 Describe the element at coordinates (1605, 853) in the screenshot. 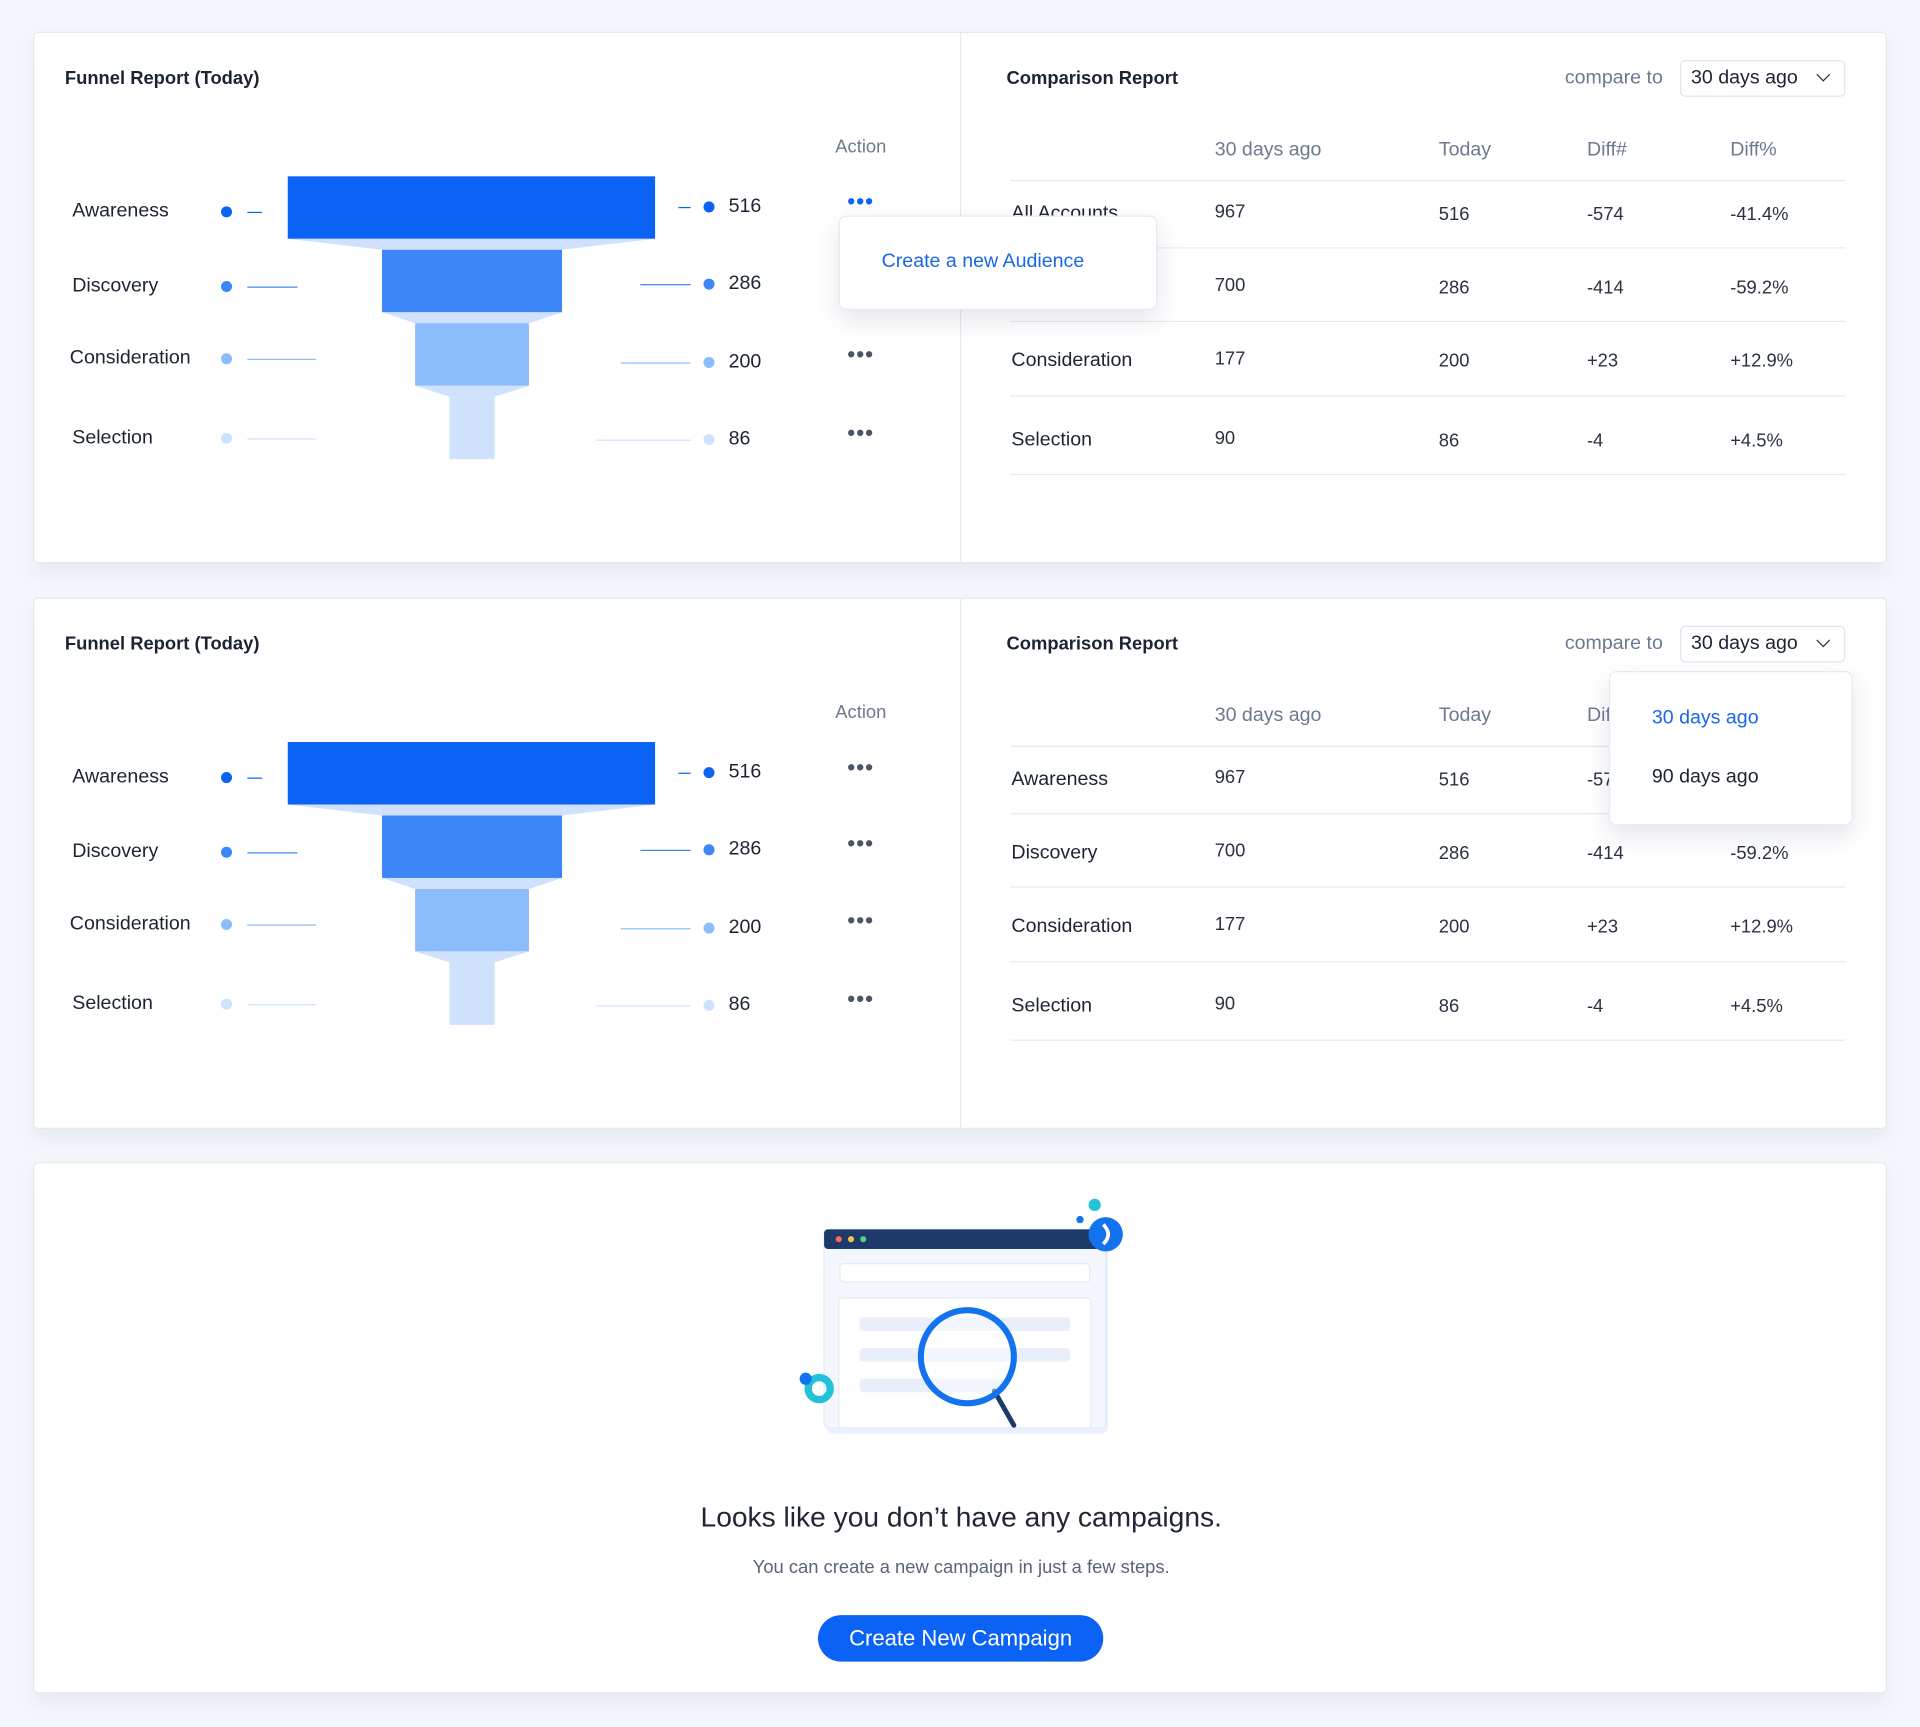

I see `cell: -414` at that location.